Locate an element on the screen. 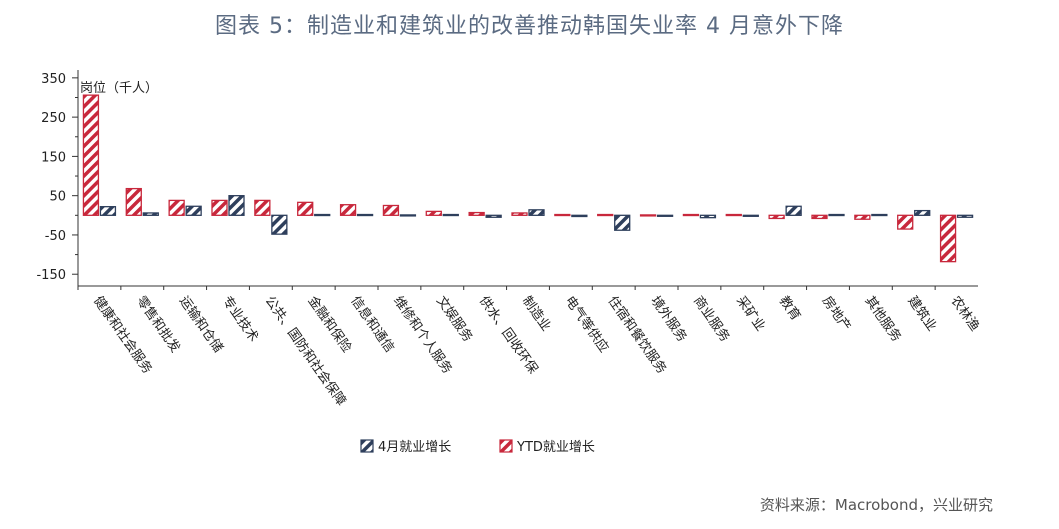 The width and height of the screenshot is (1059, 529). category-label: 境外服务 is located at coordinates (668, 319).